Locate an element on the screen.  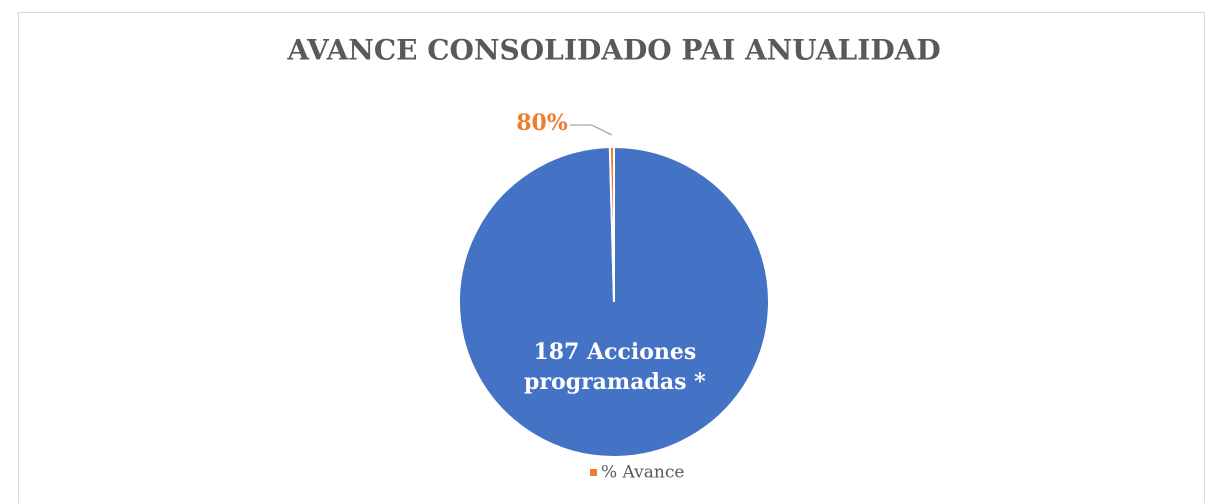
data-label: 80% is located at coordinates (542, 123).